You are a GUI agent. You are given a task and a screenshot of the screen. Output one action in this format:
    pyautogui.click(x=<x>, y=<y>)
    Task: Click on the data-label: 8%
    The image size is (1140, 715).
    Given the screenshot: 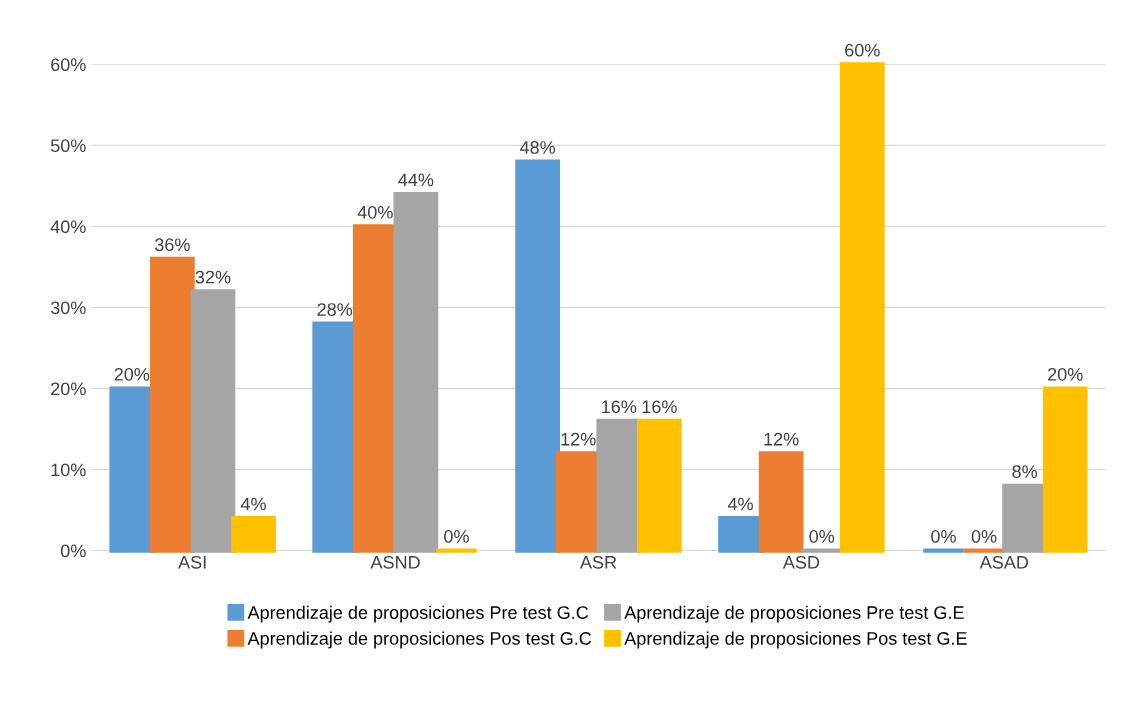 What is the action you would take?
    pyautogui.click(x=1025, y=471)
    